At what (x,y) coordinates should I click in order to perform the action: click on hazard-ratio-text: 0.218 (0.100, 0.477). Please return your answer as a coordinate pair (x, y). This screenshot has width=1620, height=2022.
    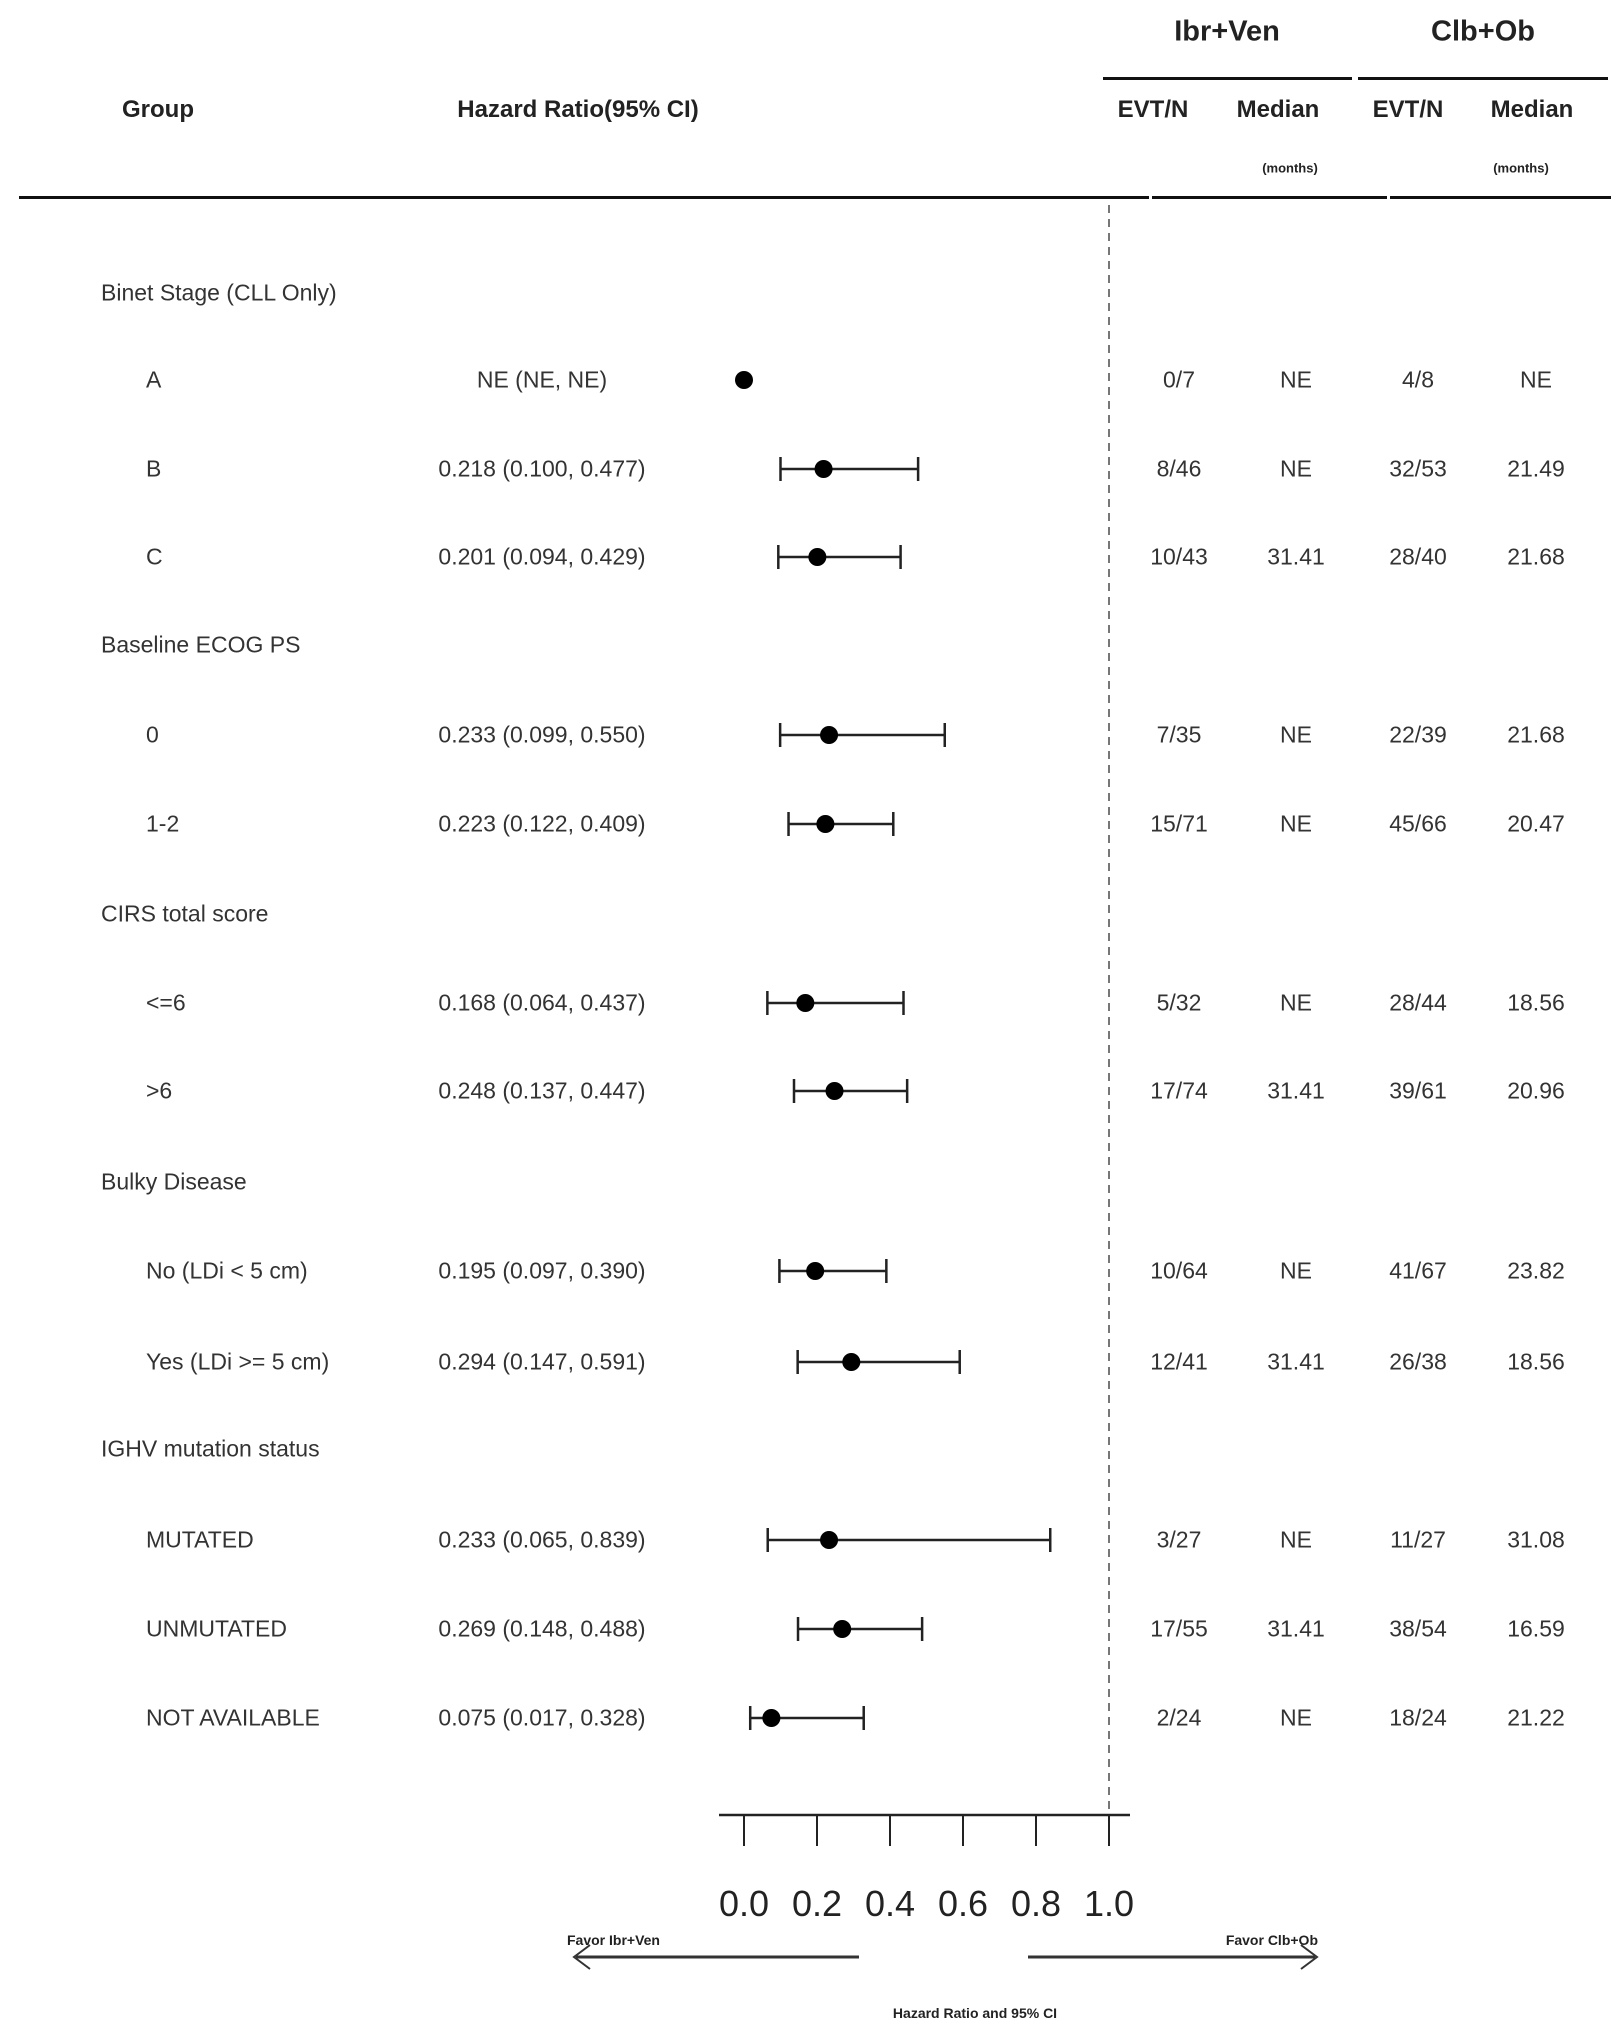
    Looking at the image, I should click on (542, 468).